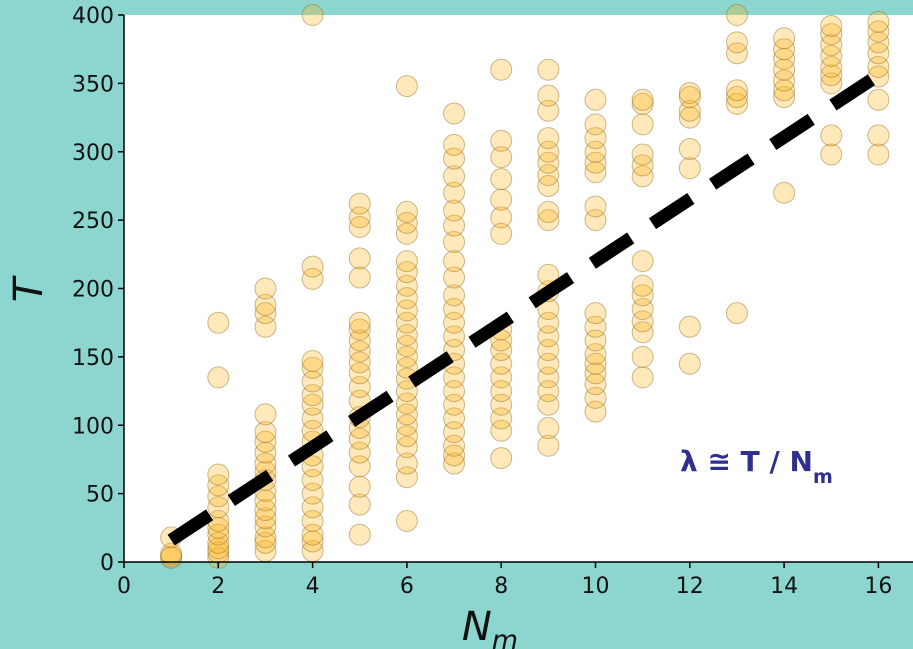 This screenshot has height=649, width=913. What do you see at coordinates (93, 358) in the screenshot?
I see `y-tick-label: 150` at bounding box center [93, 358].